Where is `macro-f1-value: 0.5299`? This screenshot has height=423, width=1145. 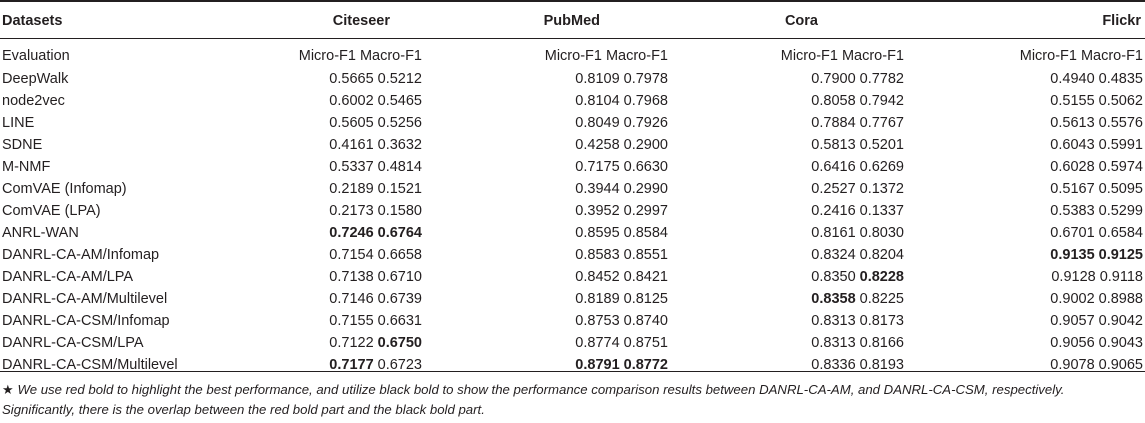 macro-f1-value: 0.5299 is located at coordinates (1120, 211).